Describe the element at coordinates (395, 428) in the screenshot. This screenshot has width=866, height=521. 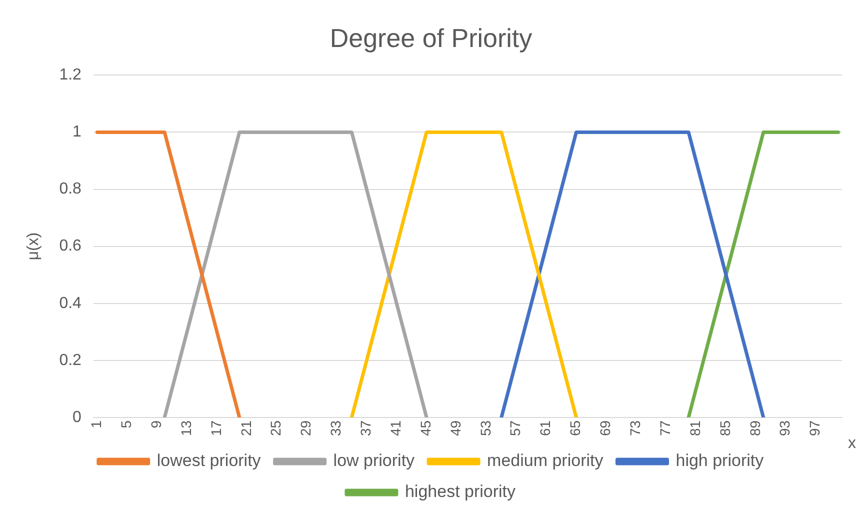
I see `x-tick-label: 41` at that location.